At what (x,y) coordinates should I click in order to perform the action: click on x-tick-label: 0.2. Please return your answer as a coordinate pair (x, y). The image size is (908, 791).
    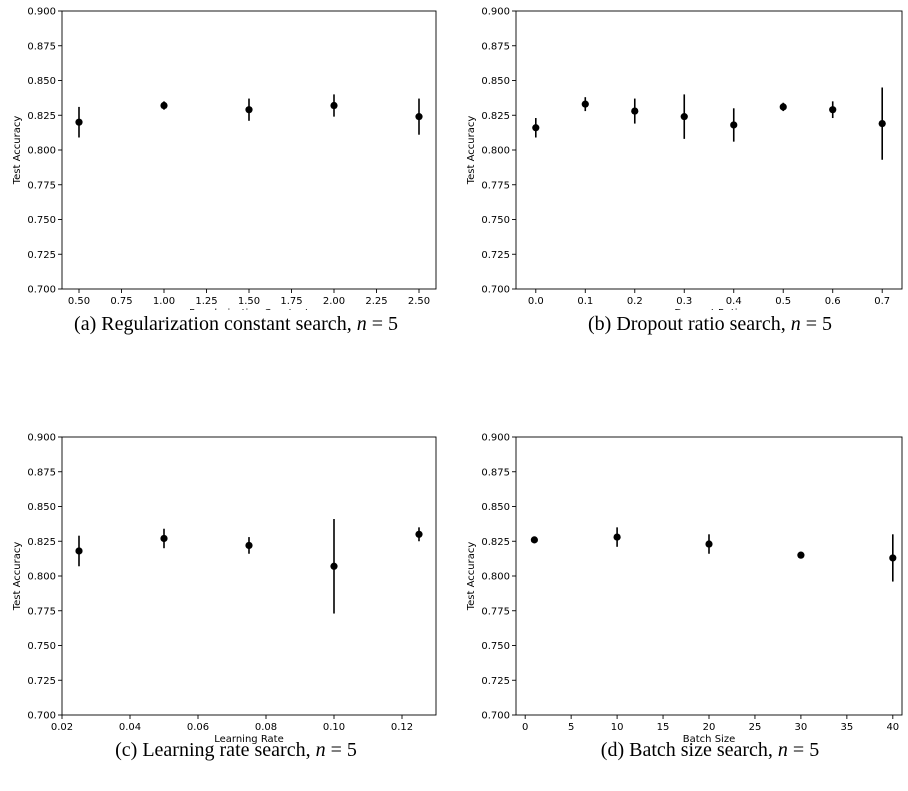
    Looking at the image, I should click on (635, 301).